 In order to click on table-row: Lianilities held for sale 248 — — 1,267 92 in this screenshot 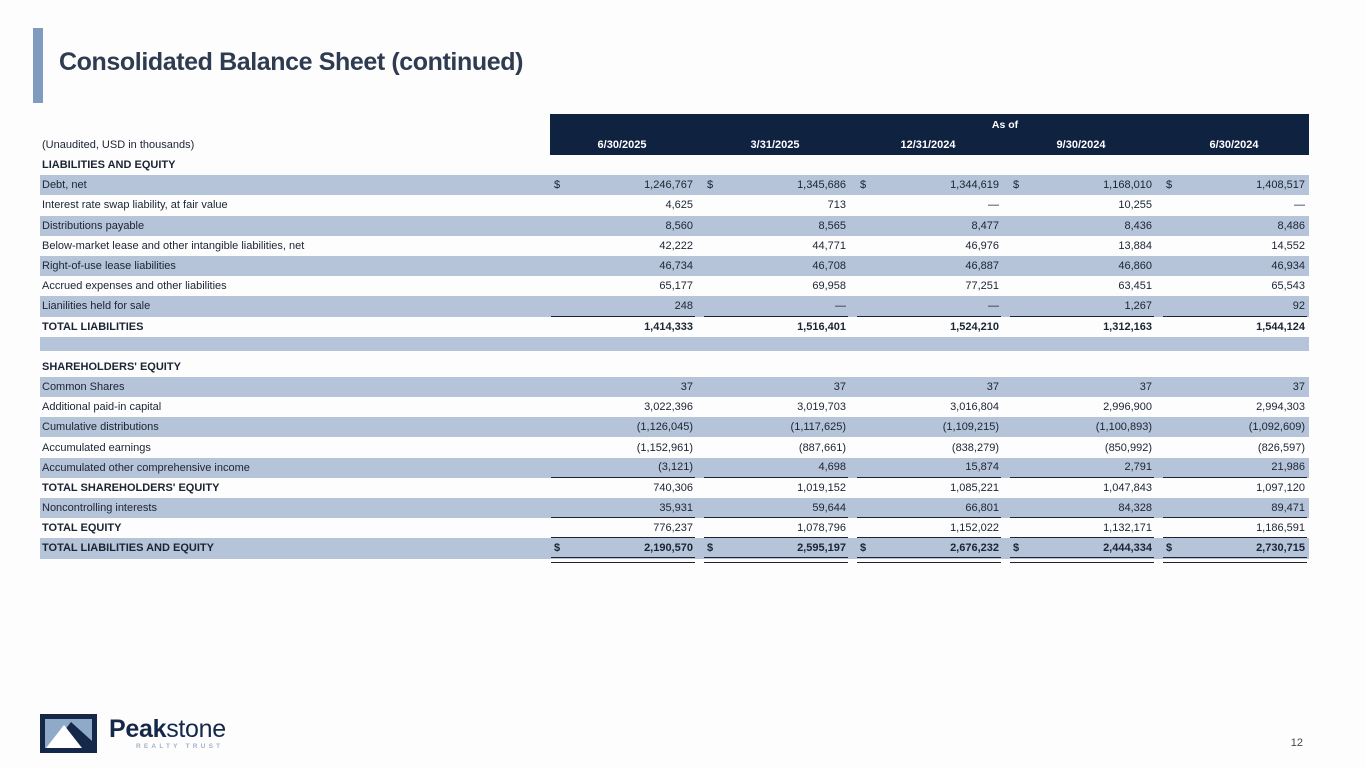, I will do `click(674, 306)`.